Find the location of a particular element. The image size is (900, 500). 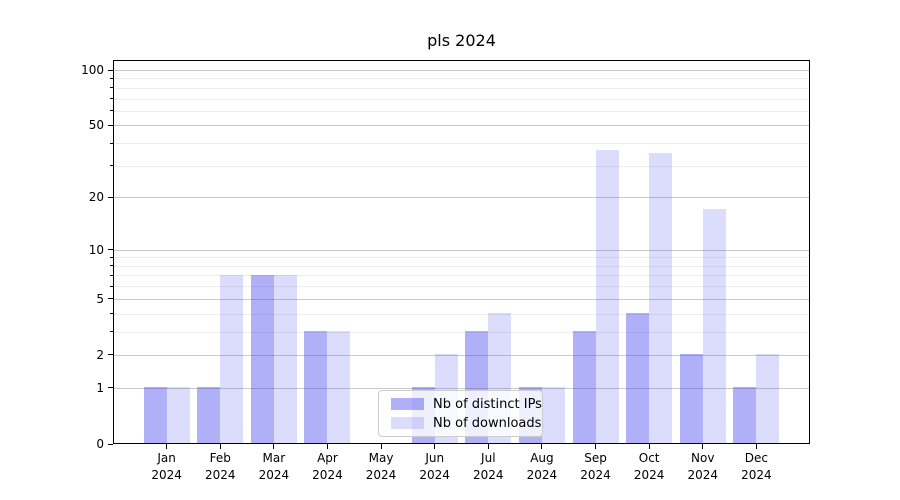

x-tick-label: Jul 2024 is located at coordinates (488, 466).